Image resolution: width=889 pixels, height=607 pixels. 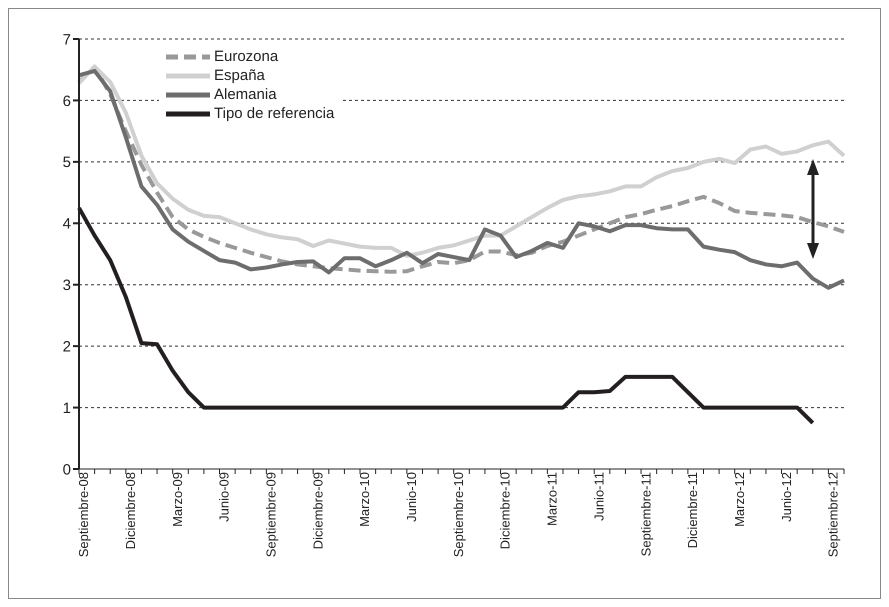 I want to click on x-tick-label: Septiembre-12, so click(x=833, y=515).